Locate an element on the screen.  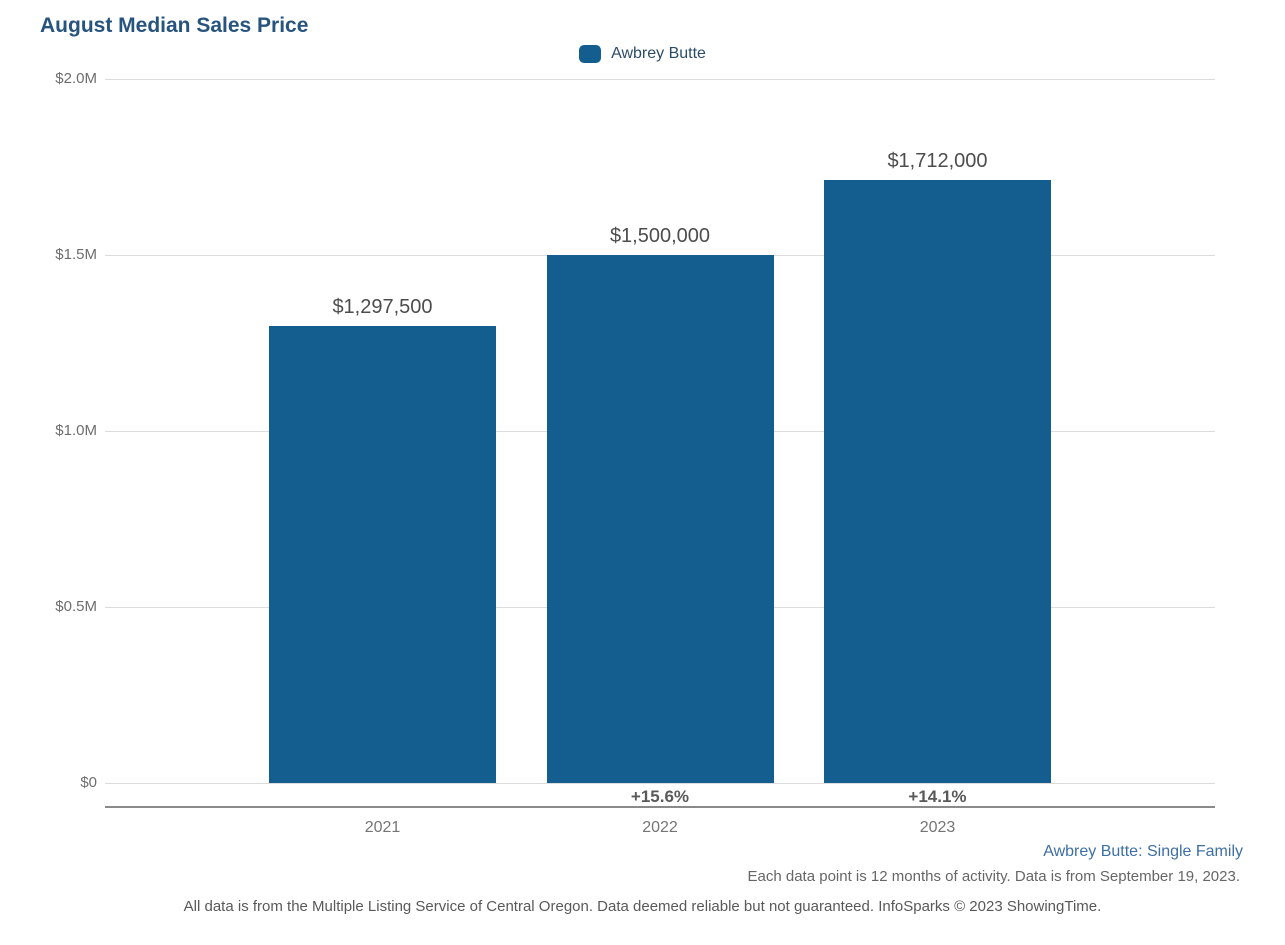
bar-2021 is located at coordinates (382, 554).